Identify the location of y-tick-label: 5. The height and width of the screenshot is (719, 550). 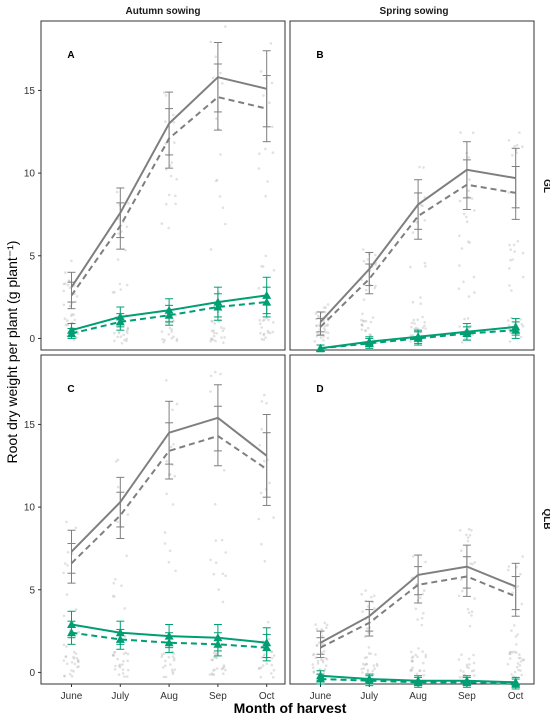
(32, 590).